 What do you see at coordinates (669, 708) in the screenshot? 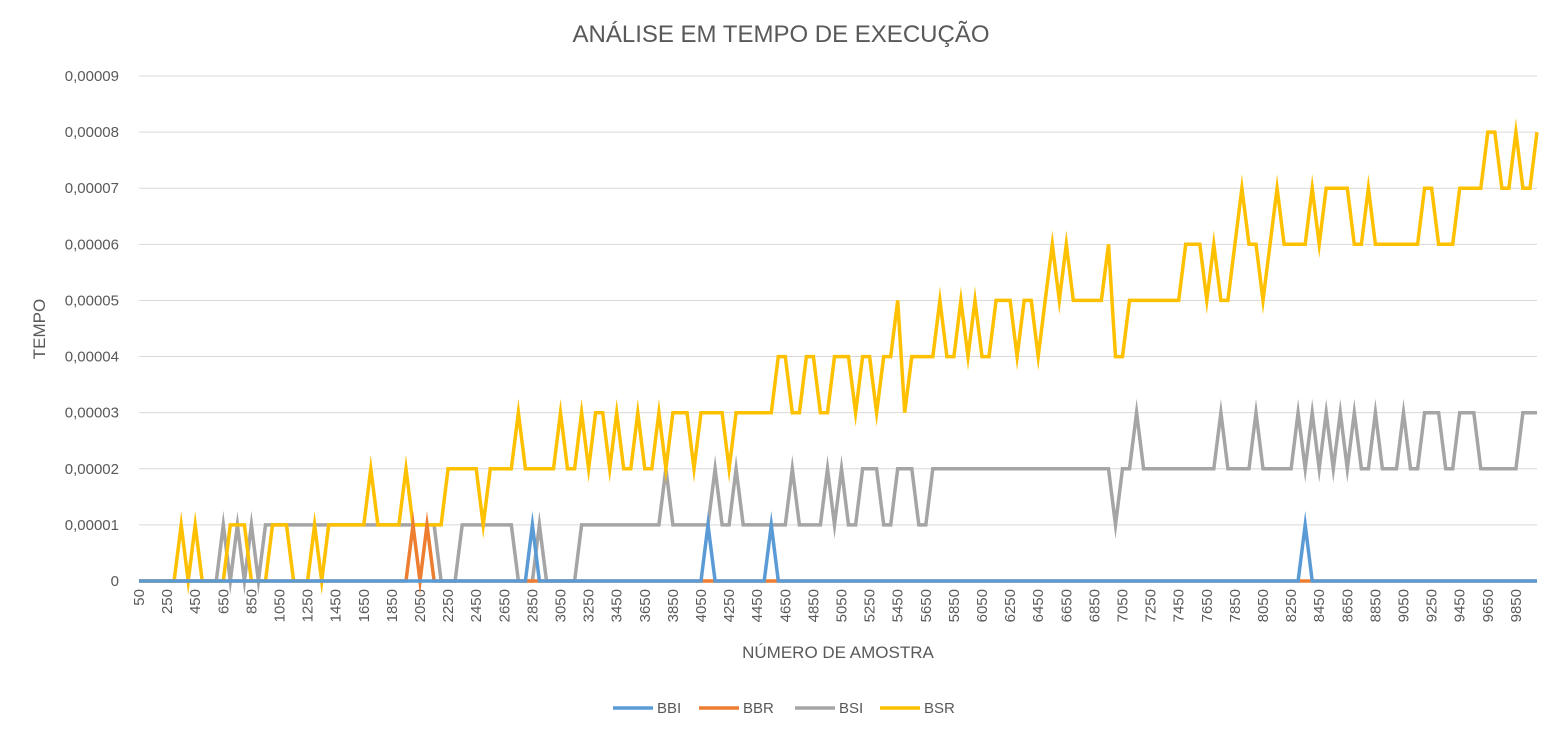
I see `legend-label: BBI` at bounding box center [669, 708].